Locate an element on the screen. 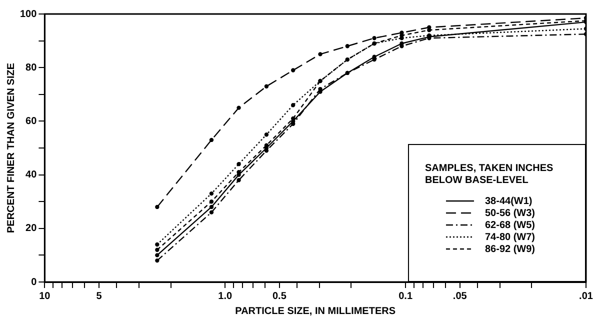 This screenshot has height=320, width=600. y-tick-label: 40 is located at coordinates (32, 175).